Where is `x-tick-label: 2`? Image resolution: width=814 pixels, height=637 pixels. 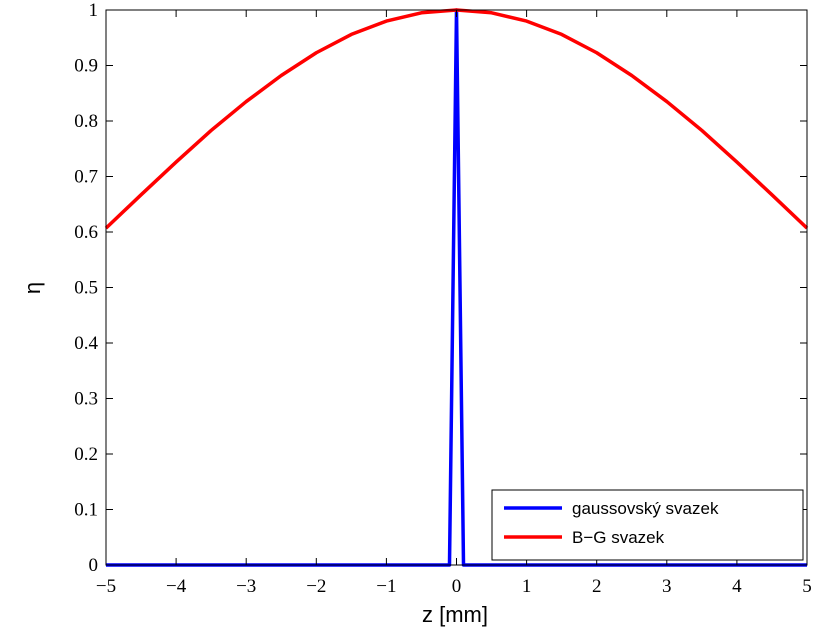 x-tick-label: 2 is located at coordinates (597, 586).